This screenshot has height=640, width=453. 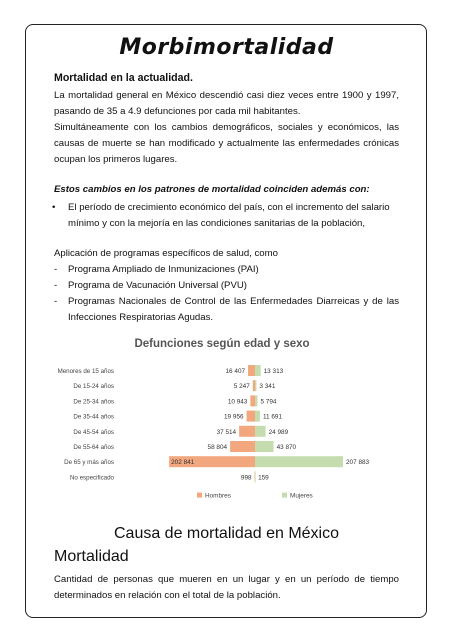 What do you see at coordinates (93, 447) in the screenshot?
I see `category-label: De 55-64 años` at bounding box center [93, 447].